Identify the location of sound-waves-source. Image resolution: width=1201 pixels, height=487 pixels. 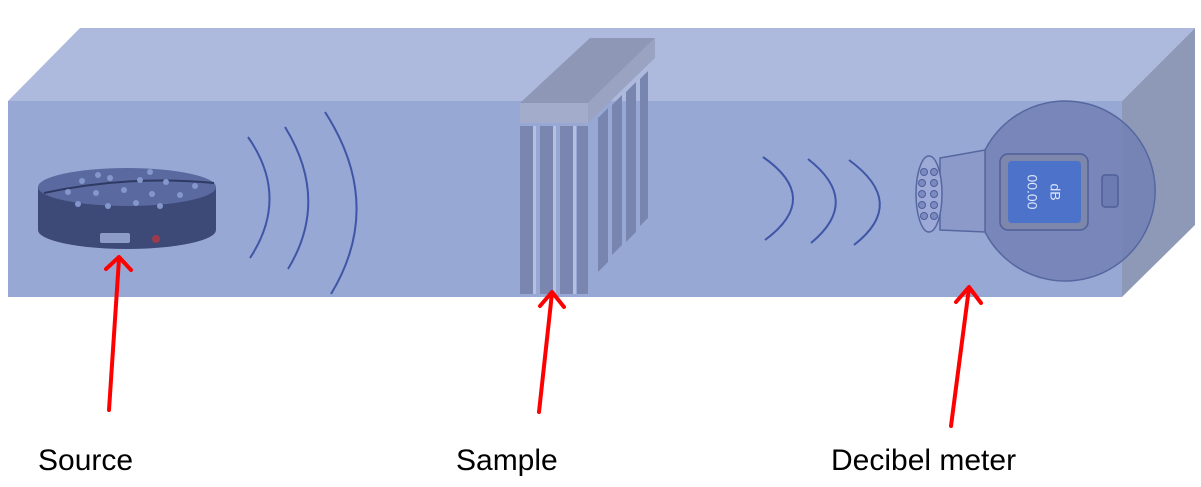
(302, 203).